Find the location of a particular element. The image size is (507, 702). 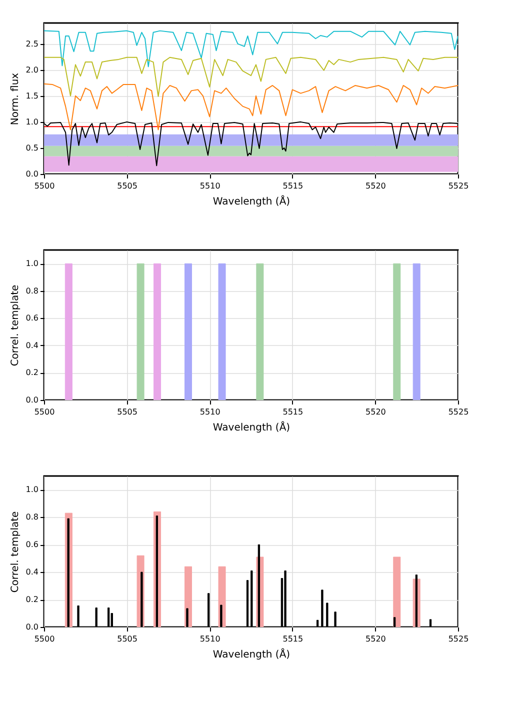

y-tick-label: 0.5 is located at coordinates (32, 147).